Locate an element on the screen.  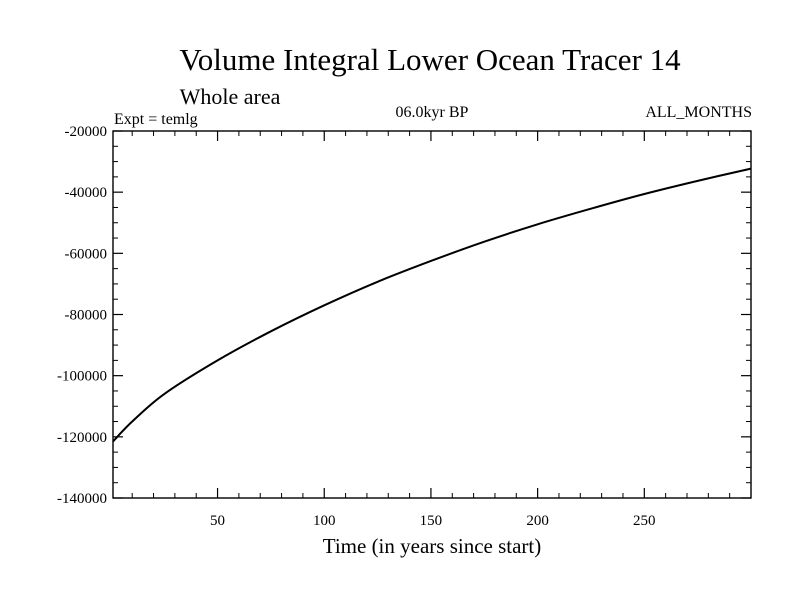
x-tick-label: 50 is located at coordinates (217, 521).